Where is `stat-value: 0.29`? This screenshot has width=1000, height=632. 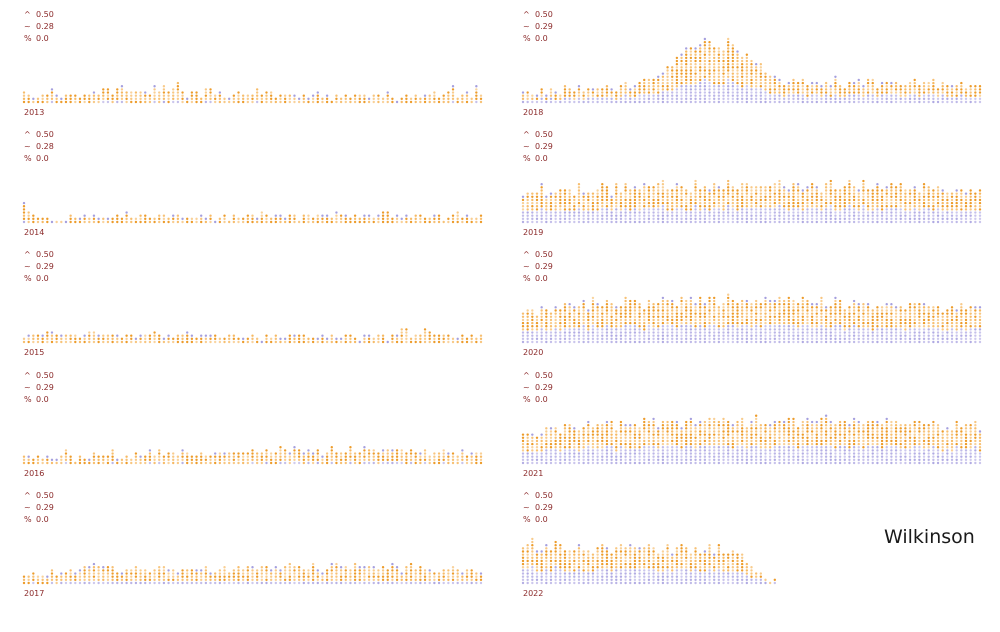
stat-value: 0.29 is located at coordinates (45, 387).